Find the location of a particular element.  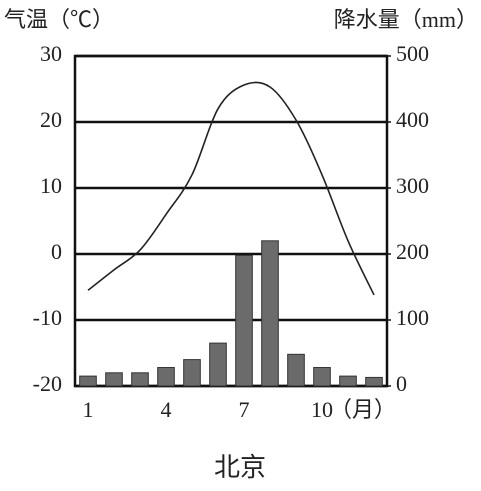

x-tick-label: 10 is located at coordinates (322, 409).